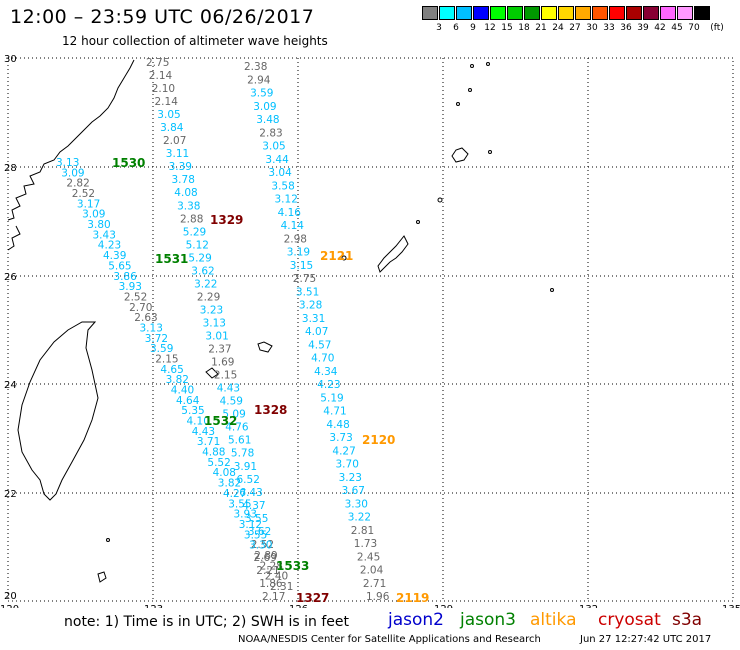 The image size is (740, 650). I want to click on wave-height-value: 2.29, so click(208, 297).